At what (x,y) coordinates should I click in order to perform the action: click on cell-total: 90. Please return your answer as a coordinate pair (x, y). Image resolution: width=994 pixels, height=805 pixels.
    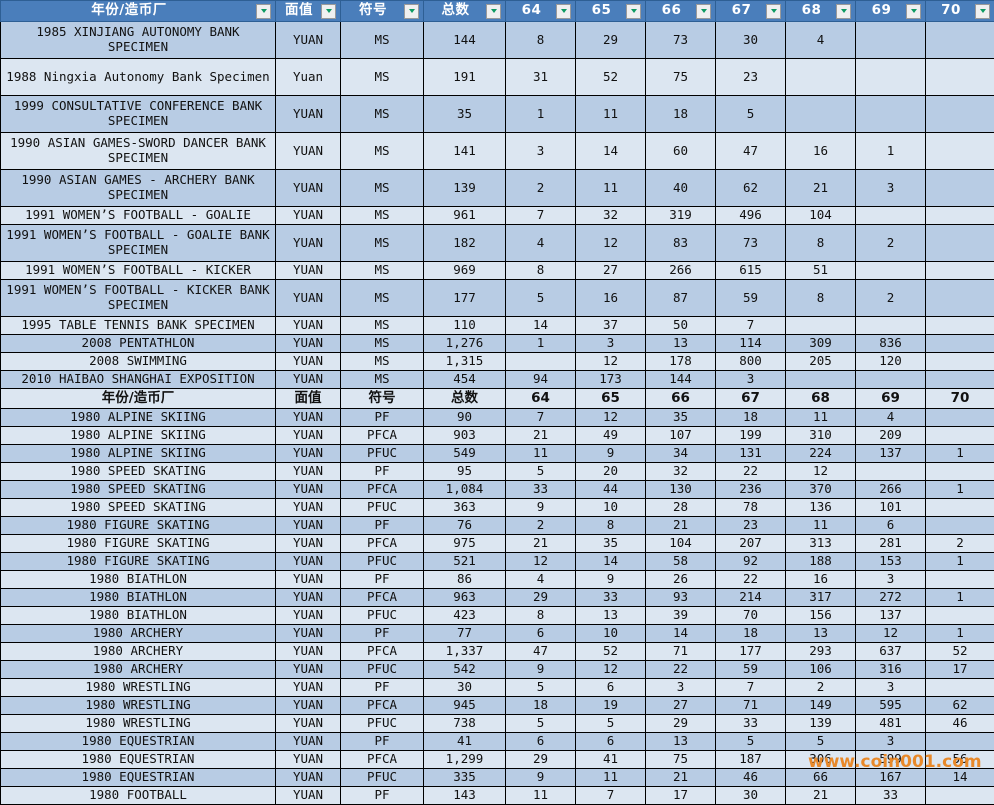
    Looking at the image, I should click on (465, 418).